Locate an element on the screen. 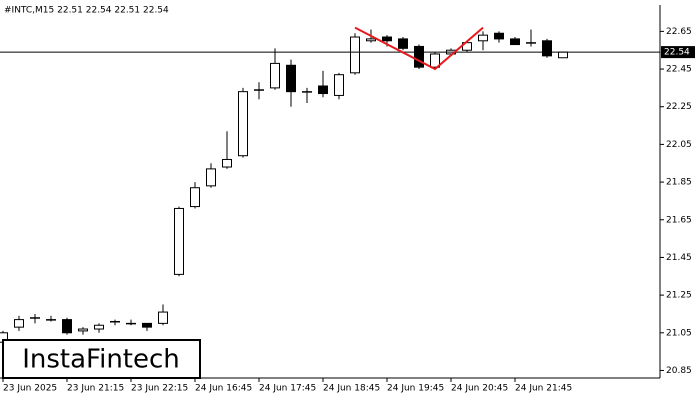  x-tick-label: 23 Jun 22:15 is located at coordinates (159, 389).